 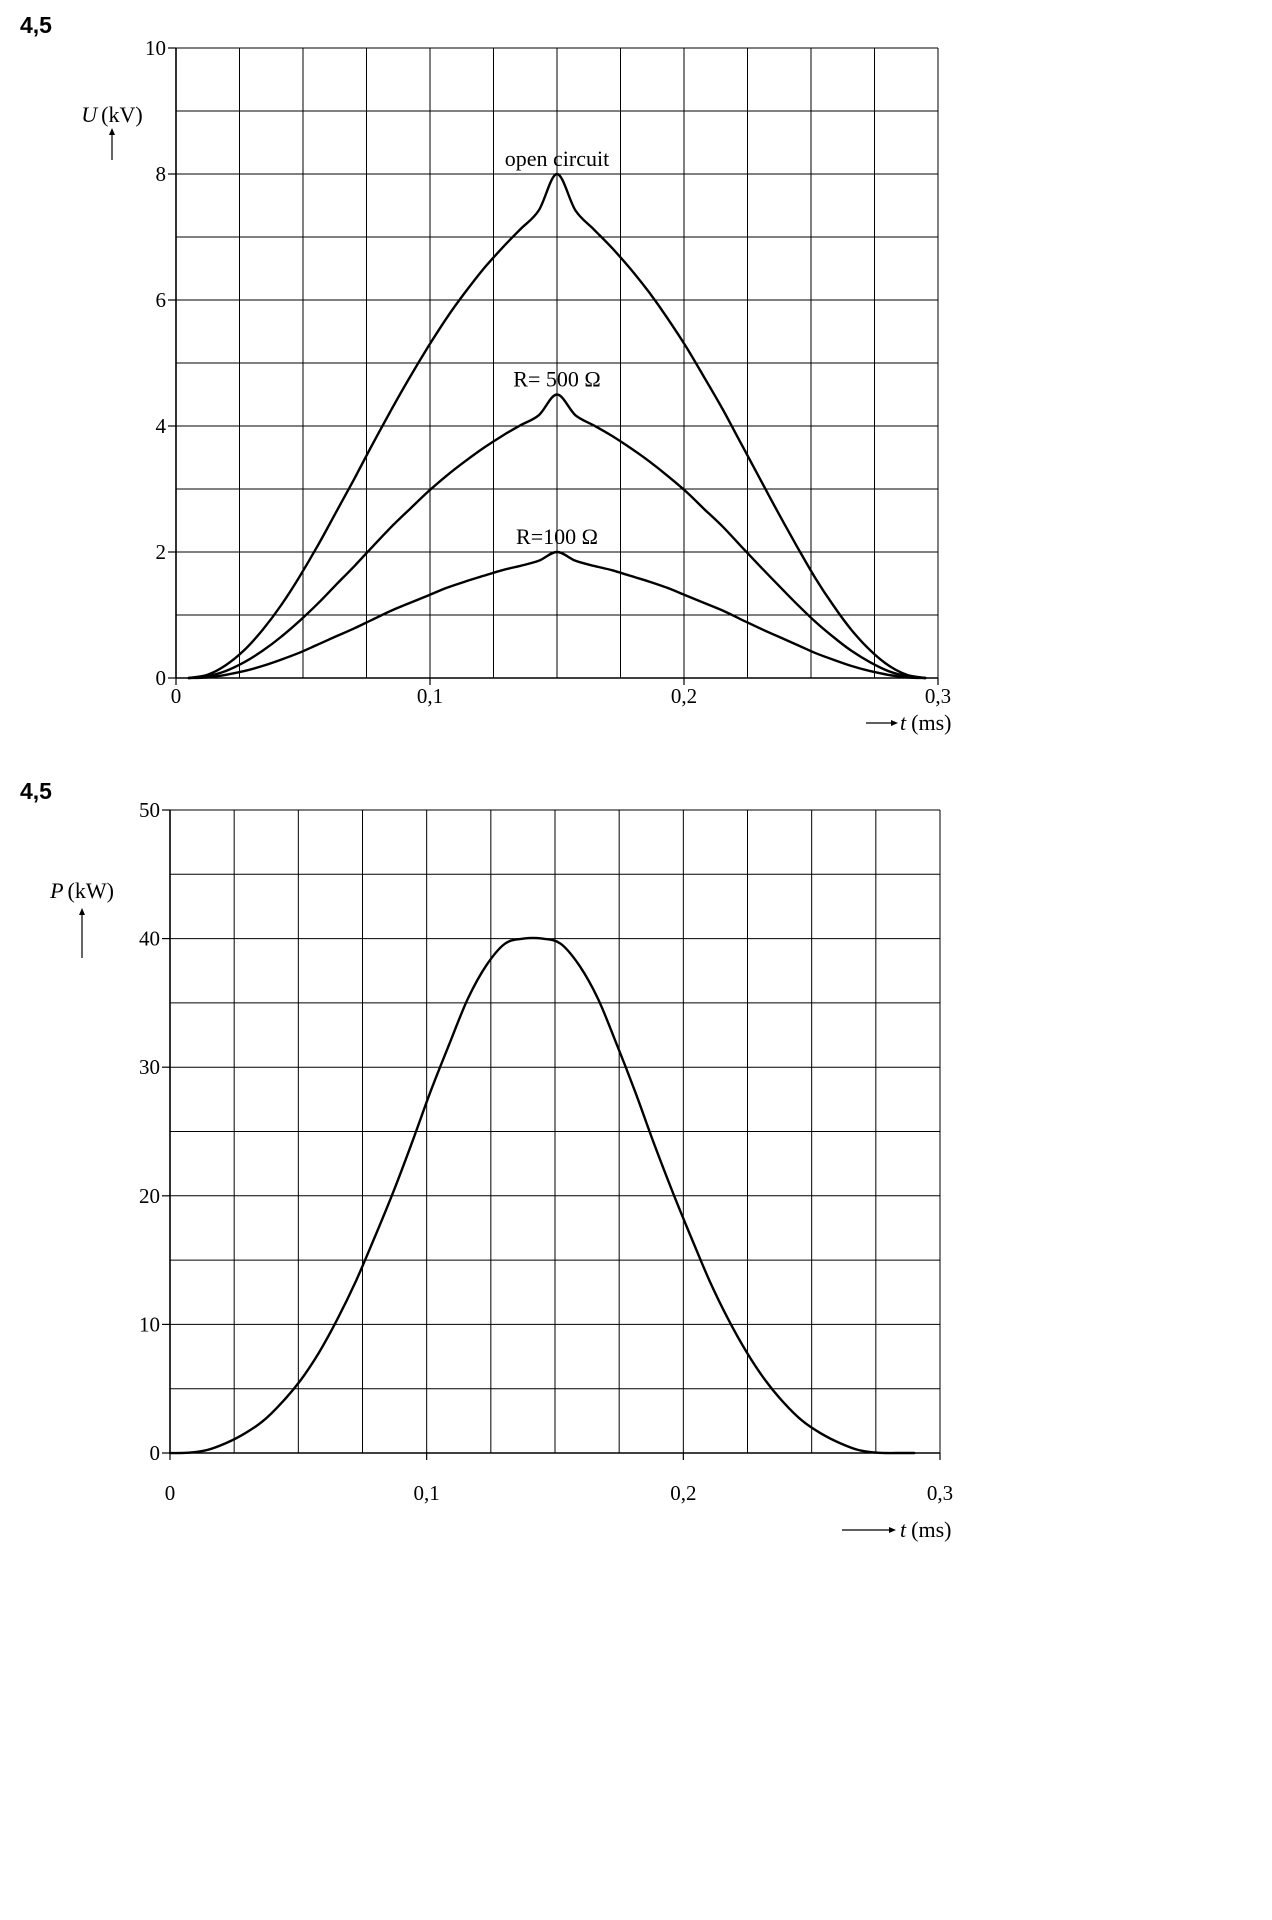 What do you see at coordinates (149, 1067) in the screenshot?
I see `y-tick-label: 30` at bounding box center [149, 1067].